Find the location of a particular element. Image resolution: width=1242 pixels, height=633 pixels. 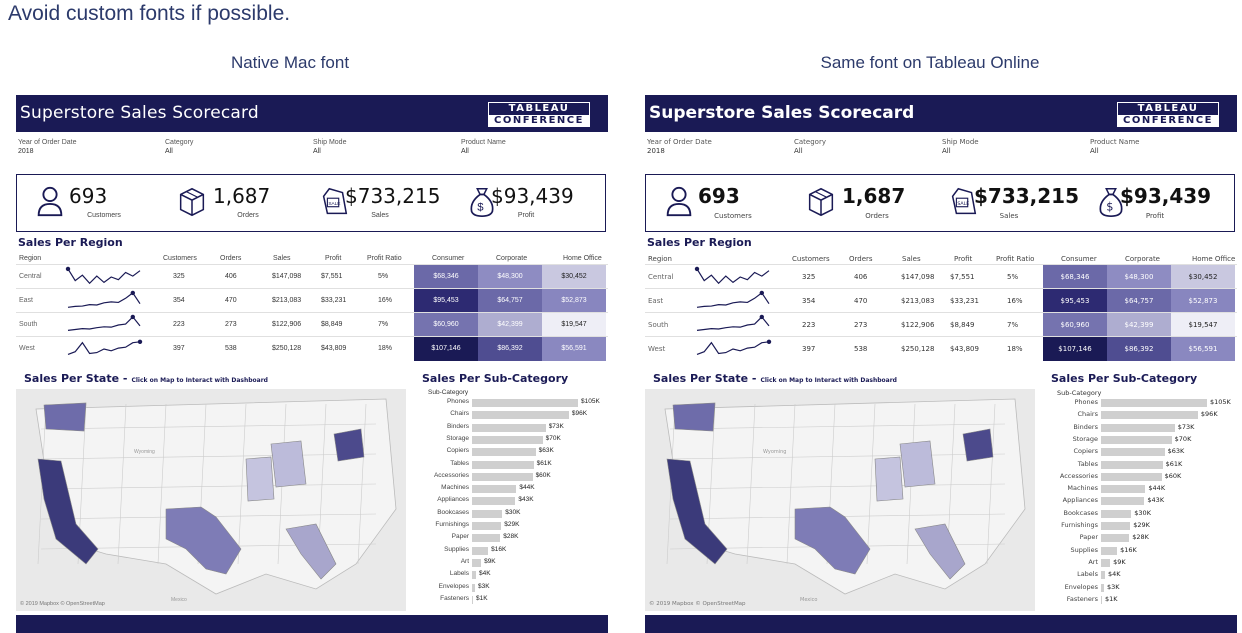

subcat-bar-row: Fasteners $1K is located at coordinates (1137, 600).